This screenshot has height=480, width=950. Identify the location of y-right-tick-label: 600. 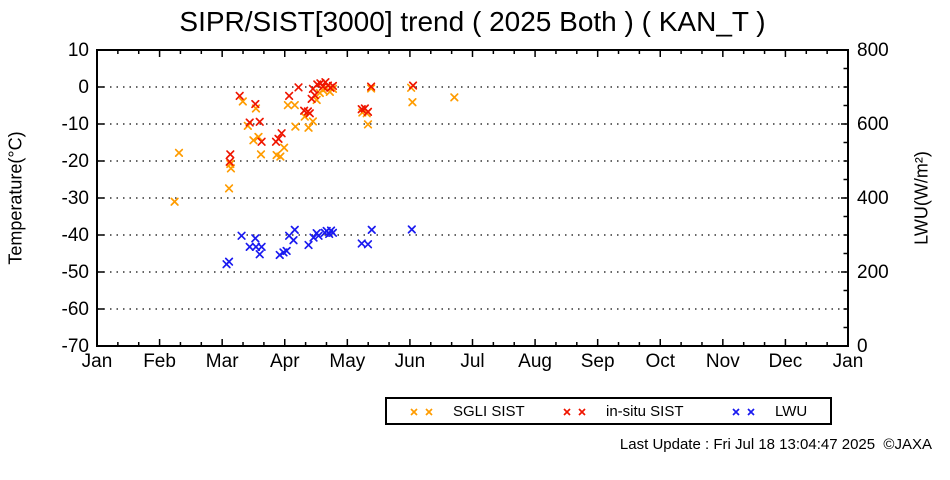
(873, 124).